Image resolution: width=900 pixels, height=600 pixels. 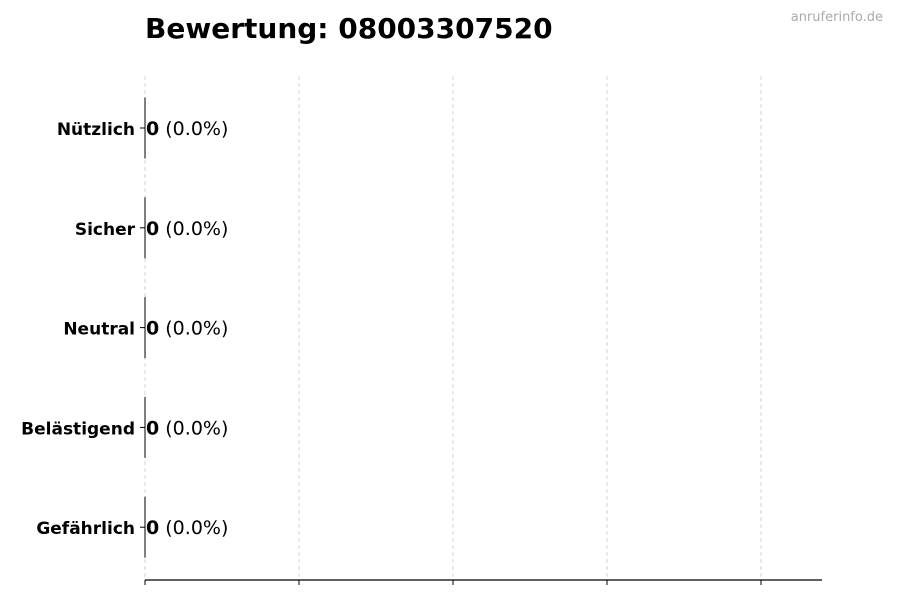 I want to click on y-tick-label: Neutral, so click(x=99, y=330).